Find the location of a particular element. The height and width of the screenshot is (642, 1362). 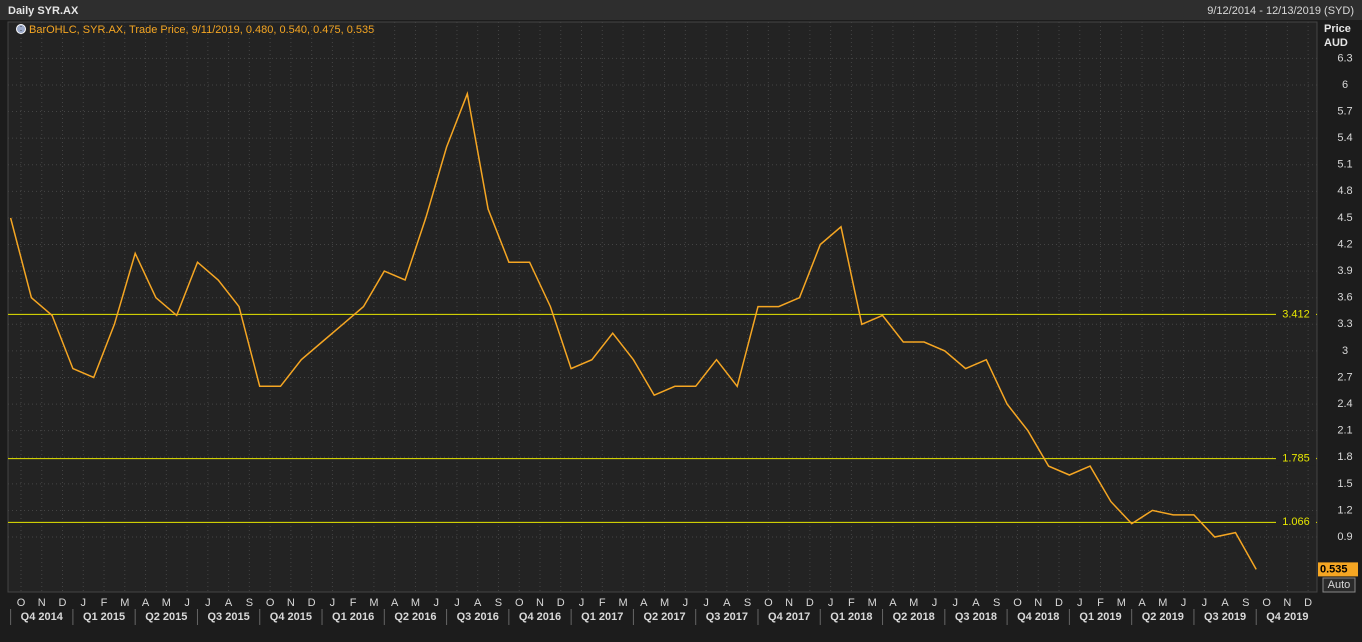

y-tick-label: 2.1 is located at coordinates (1344, 431).